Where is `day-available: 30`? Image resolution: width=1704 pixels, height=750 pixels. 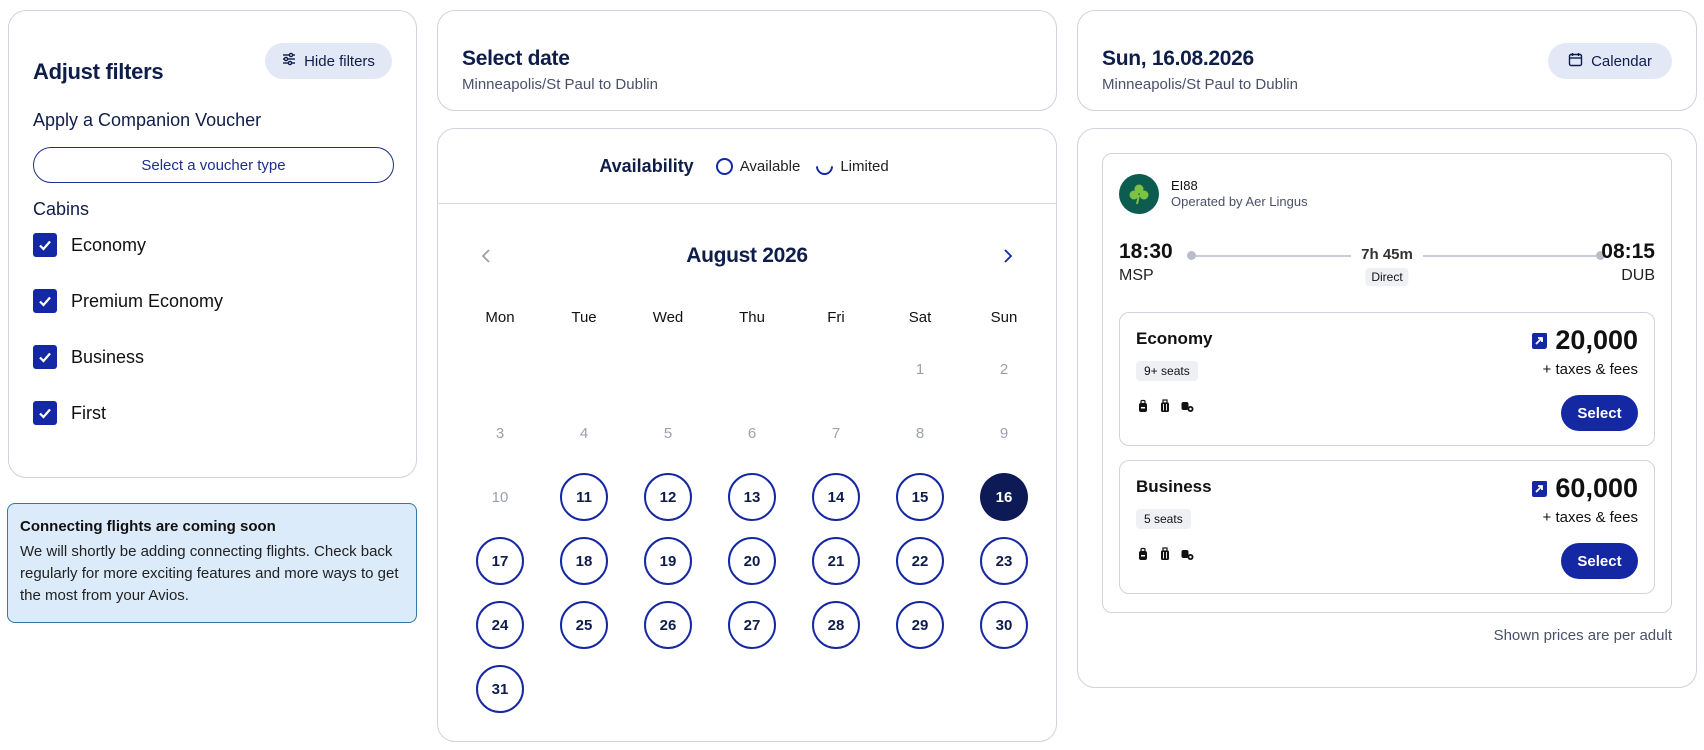 day-available: 30 is located at coordinates (1004, 625).